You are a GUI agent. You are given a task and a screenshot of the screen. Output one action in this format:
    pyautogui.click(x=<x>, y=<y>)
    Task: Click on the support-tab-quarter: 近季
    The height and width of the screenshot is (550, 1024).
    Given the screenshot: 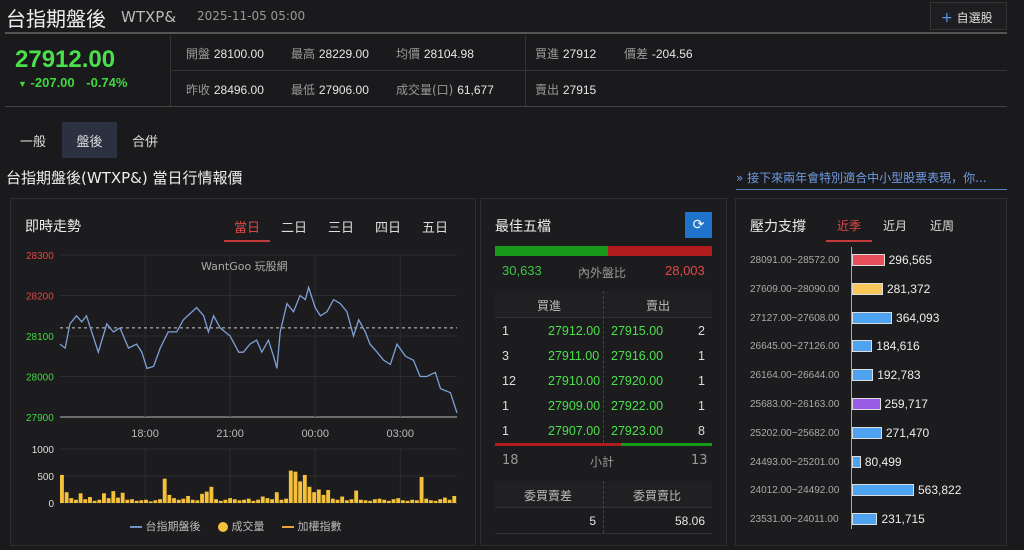 What is the action you would take?
    pyautogui.click(x=849, y=226)
    